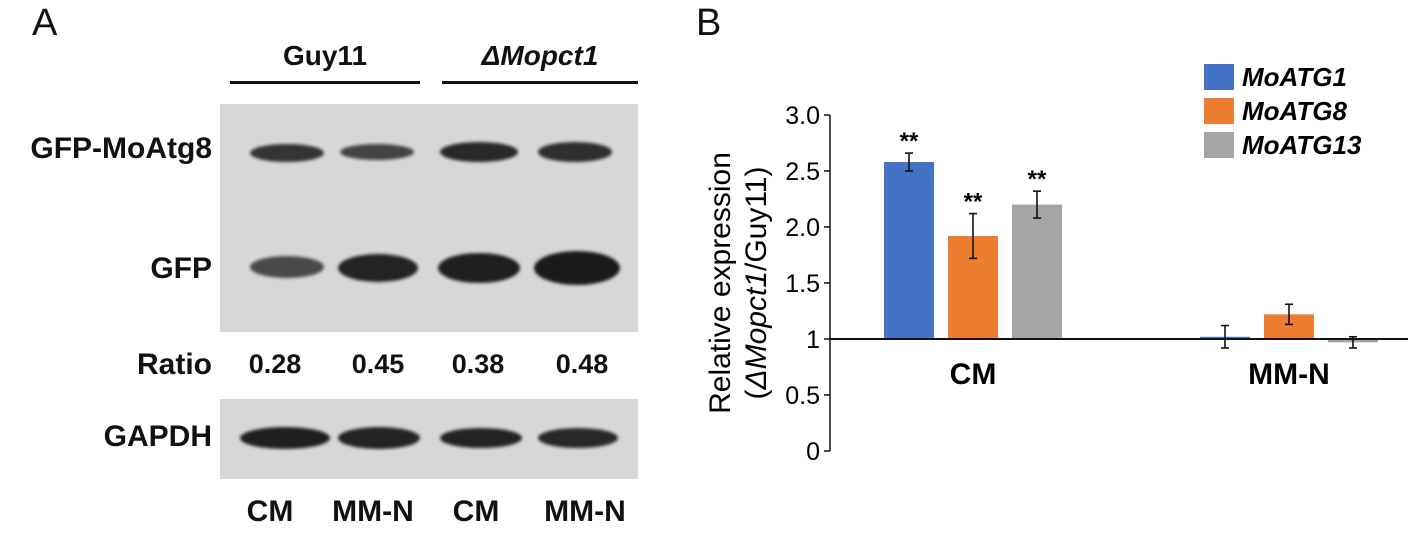  I want to click on legend-label-MoATG13: MoATG13, so click(1302, 145).